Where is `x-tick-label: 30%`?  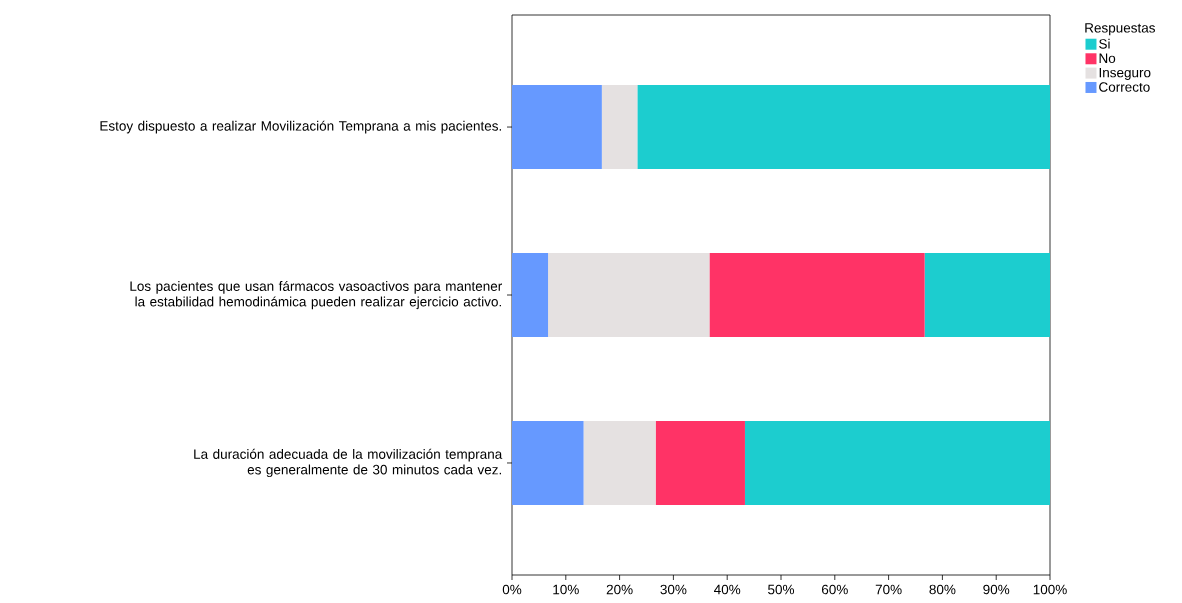
x-tick-label: 30% is located at coordinates (673, 589).